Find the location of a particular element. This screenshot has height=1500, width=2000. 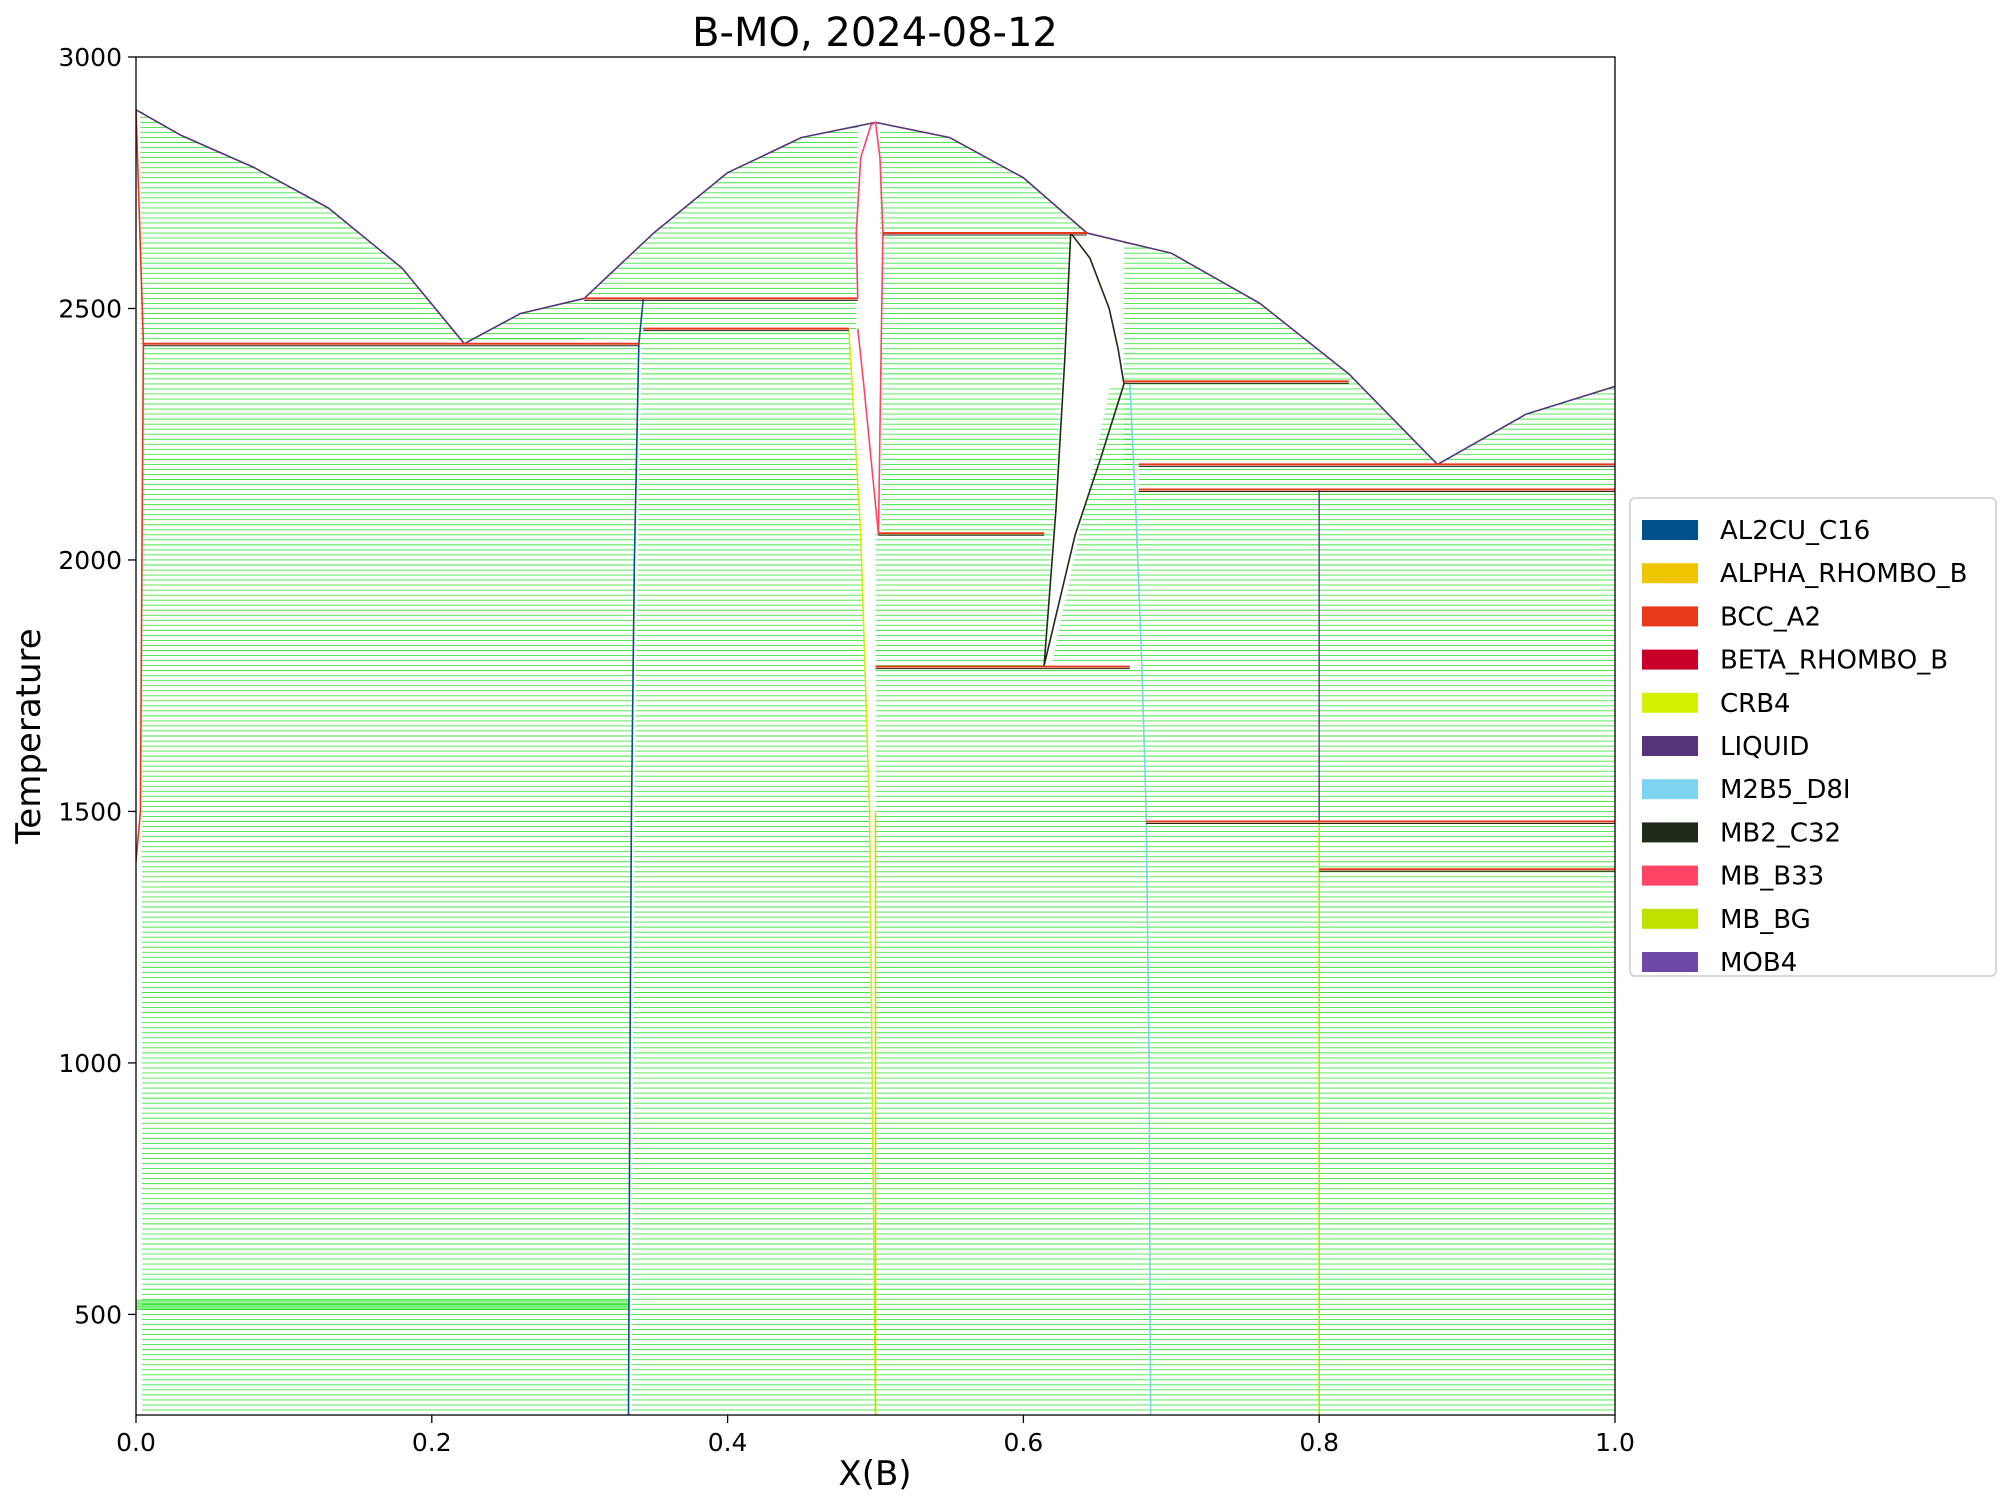

phase-boundary-m2b5-d8i is located at coordinates (1140, 899).